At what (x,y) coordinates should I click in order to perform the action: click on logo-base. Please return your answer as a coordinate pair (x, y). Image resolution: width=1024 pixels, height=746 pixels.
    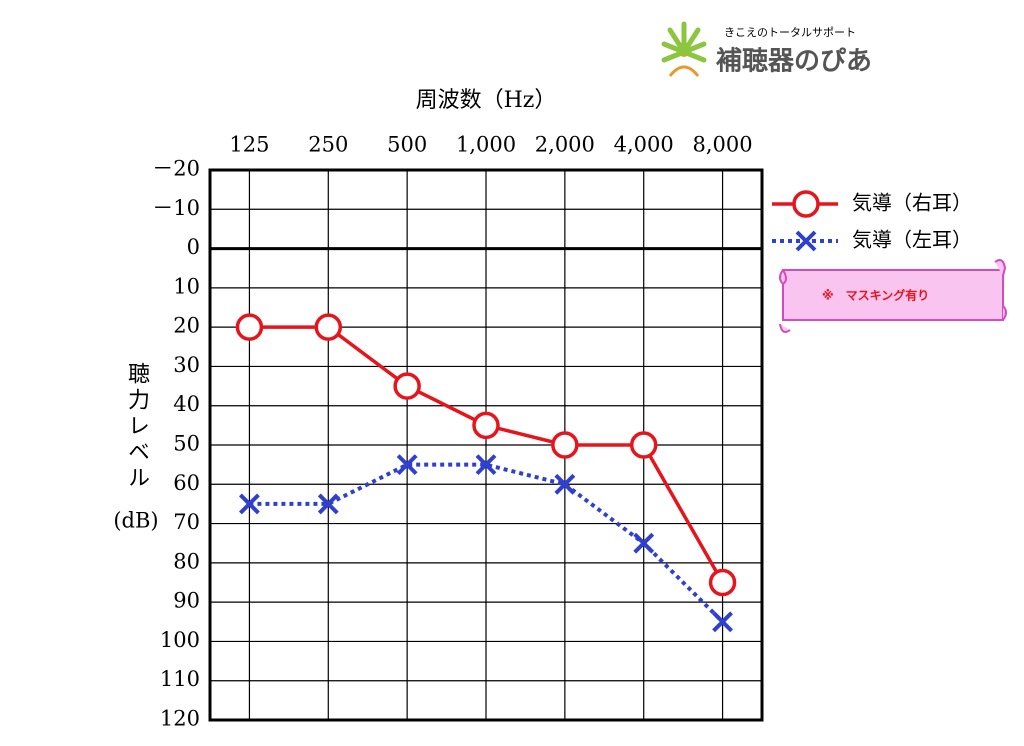
    Looking at the image, I should click on (684, 71).